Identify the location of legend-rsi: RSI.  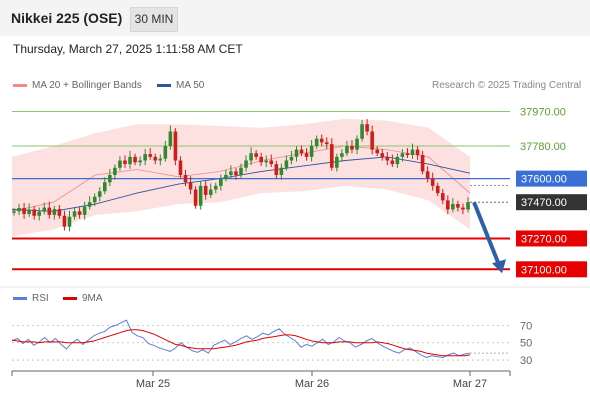
(31, 298).